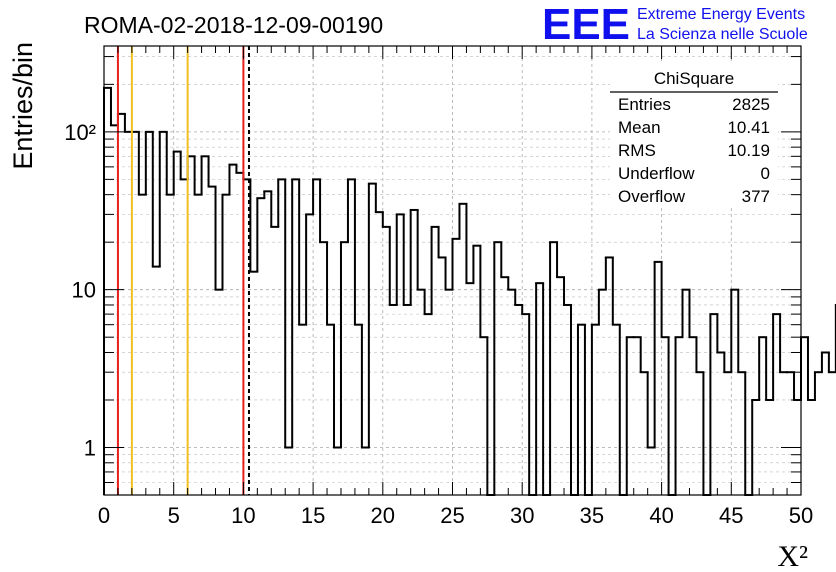 This screenshot has width=836, height=572. Describe the element at coordinates (721, 14) in the screenshot. I see `logo-line1: Extreme Energy Events` at that location.